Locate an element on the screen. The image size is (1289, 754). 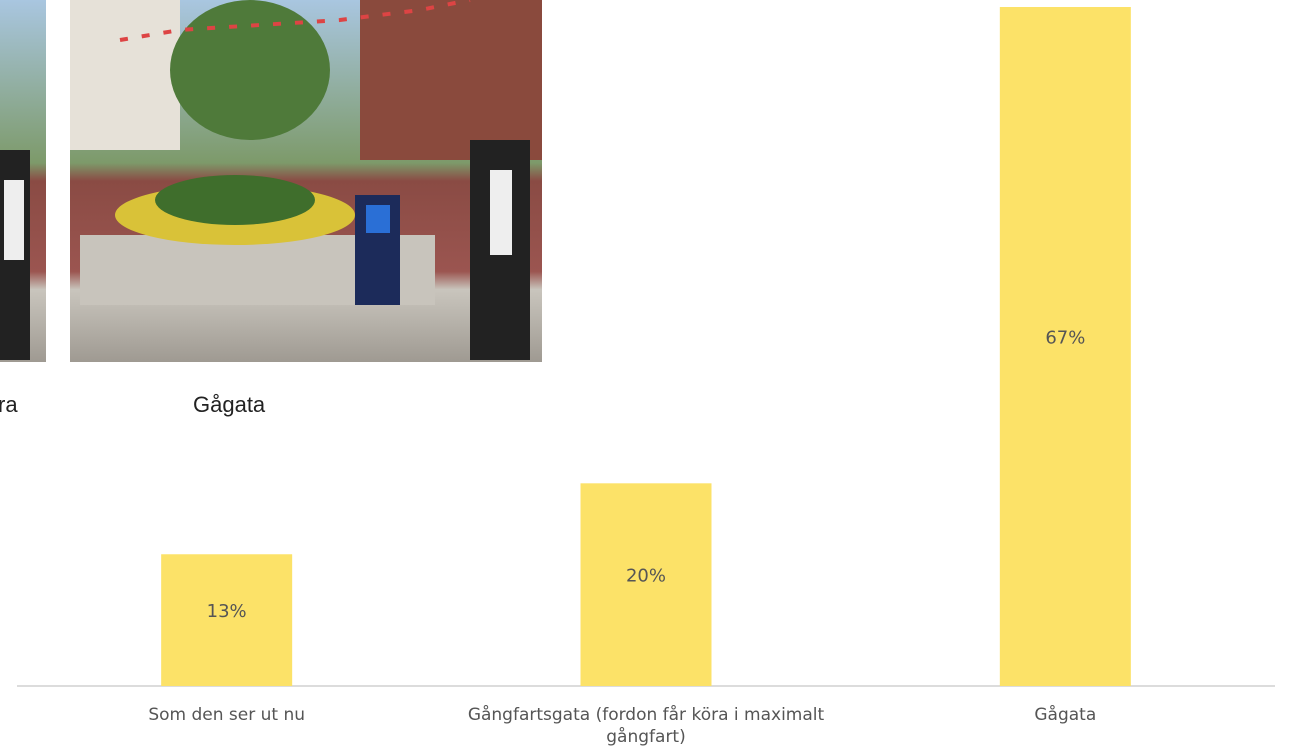
annotation: Gågata is located at coordinates (229, 404).